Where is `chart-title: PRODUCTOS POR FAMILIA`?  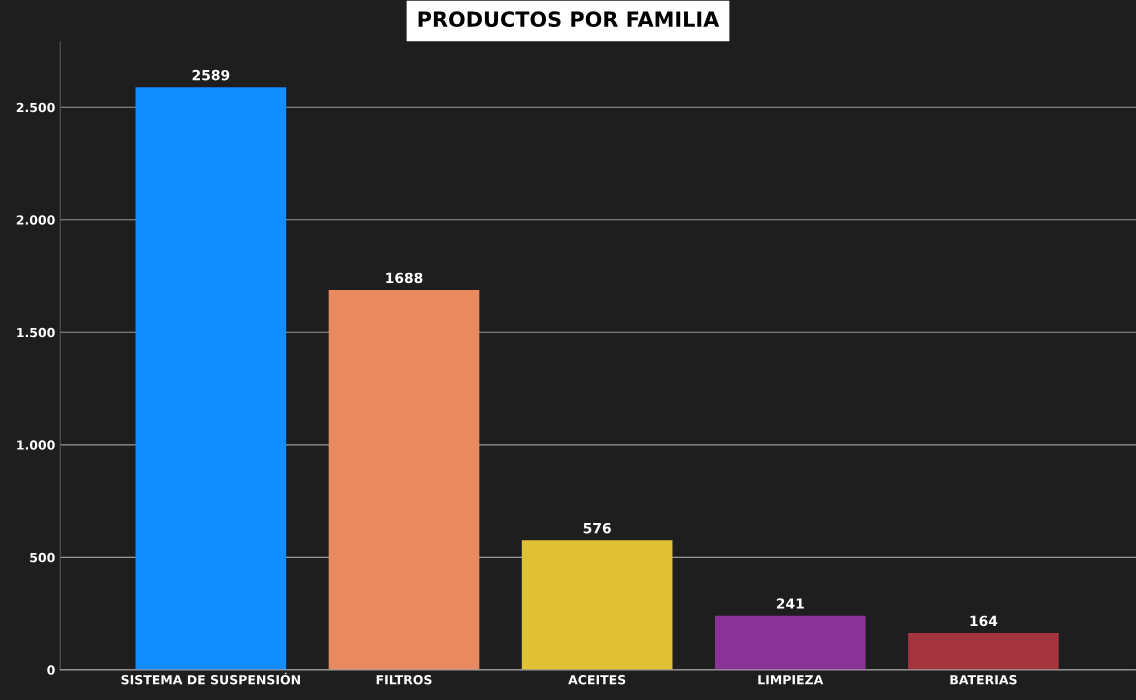
chart-title: PRODUCTOS POR FAMILIA is located at coordinates (569, 19).